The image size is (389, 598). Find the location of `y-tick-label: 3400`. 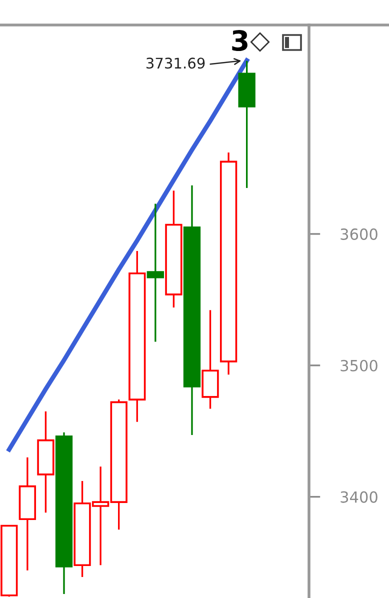

y-tick-label: 3400 is located at coordinates (359, 497).